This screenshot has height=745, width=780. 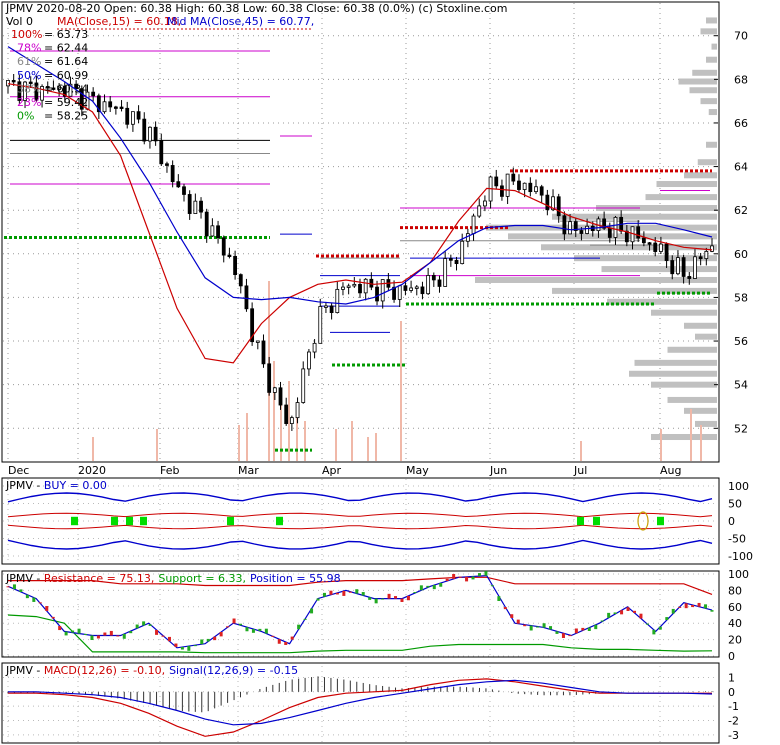 What do you see at coordinates (371, 704) in the screenshot?
I see `macd-panel: 1 0-1-2 -3` at bounding box center [371, 704].